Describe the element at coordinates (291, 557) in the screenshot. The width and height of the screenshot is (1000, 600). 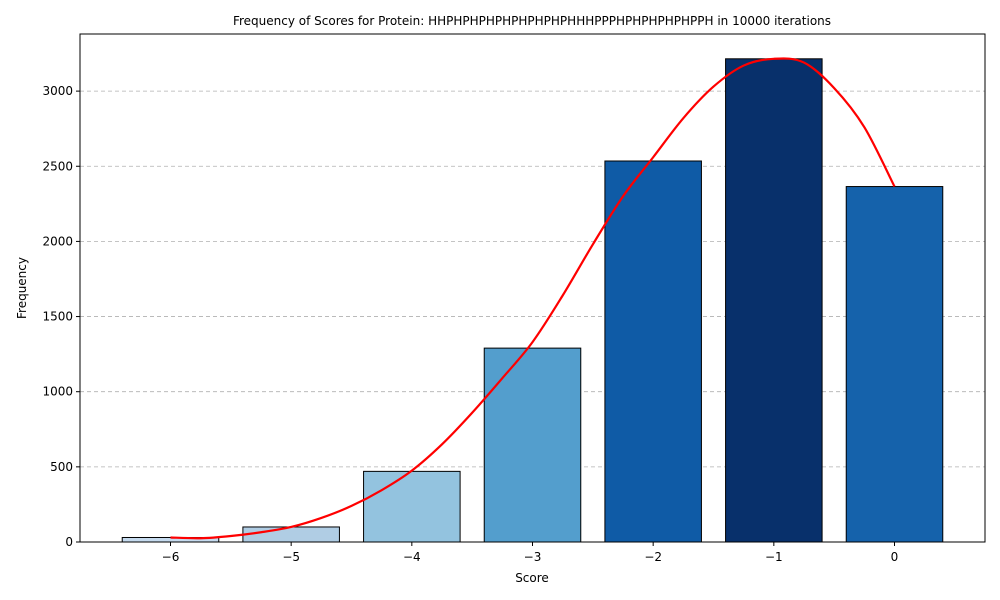
I see `x-tick-label-−5: −5` at that location.